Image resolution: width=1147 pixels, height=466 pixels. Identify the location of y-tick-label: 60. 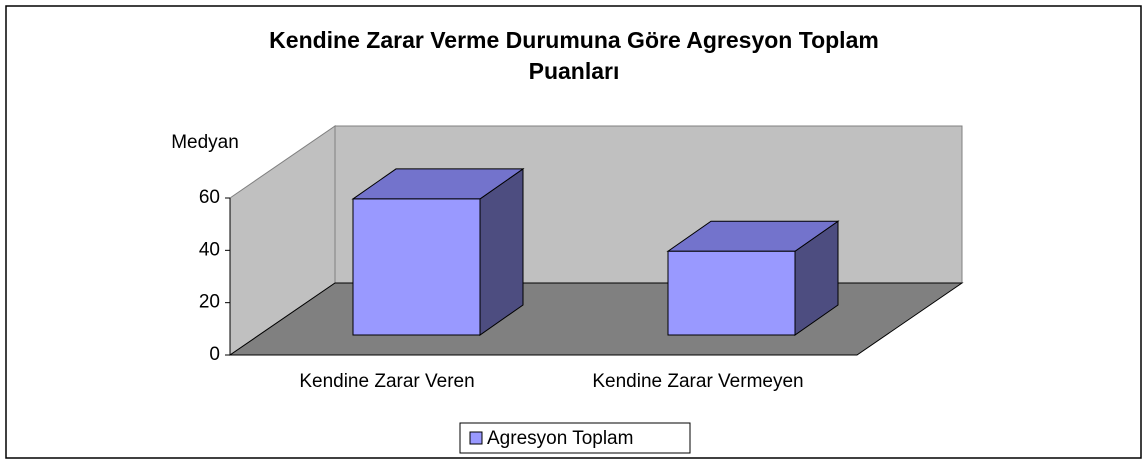
(209, 197).